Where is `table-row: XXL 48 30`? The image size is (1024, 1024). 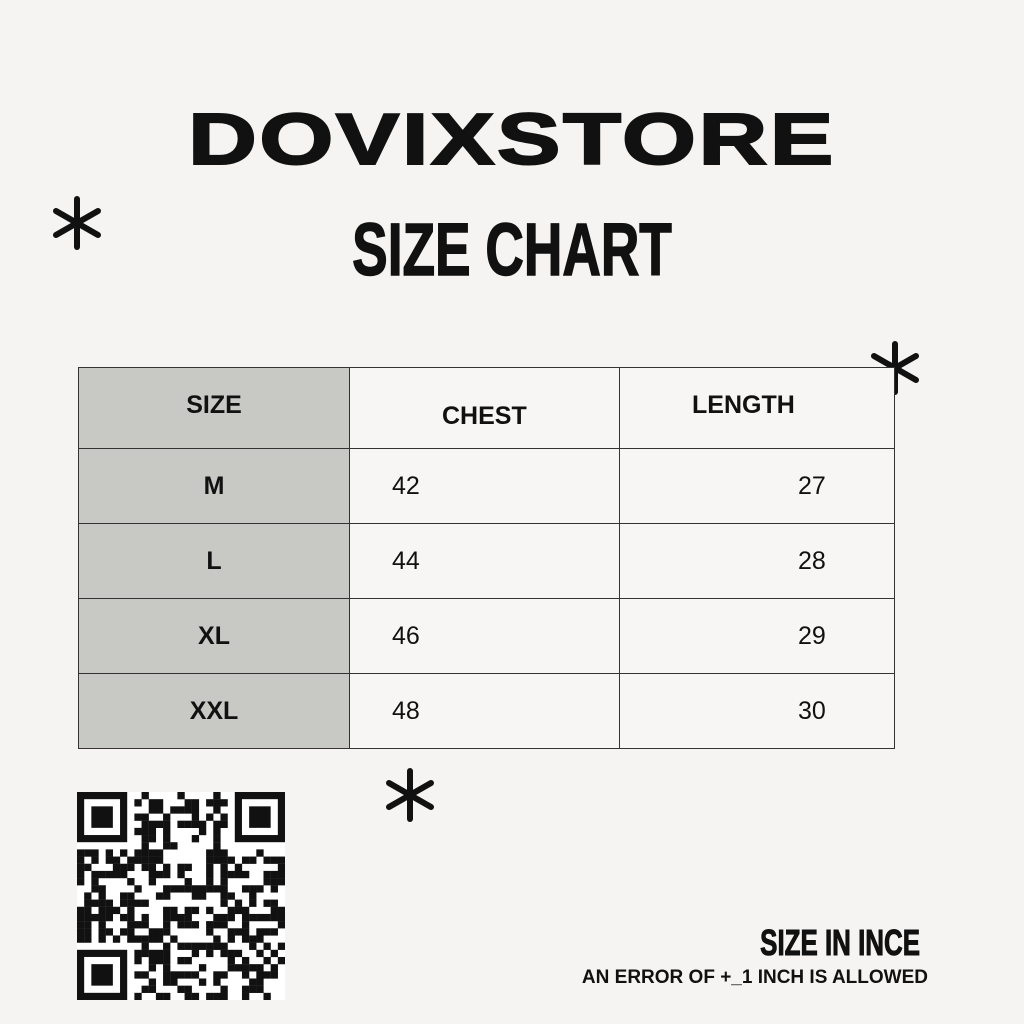 table-row: XXL 48 30 is located at coordinates (486, 711).